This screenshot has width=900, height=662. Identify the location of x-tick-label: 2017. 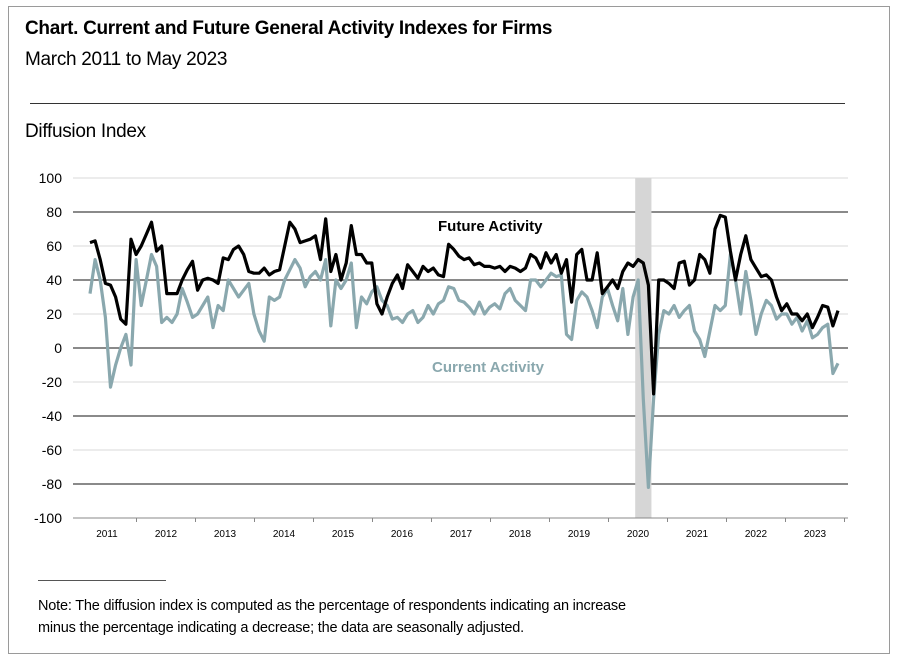
(461, 534).